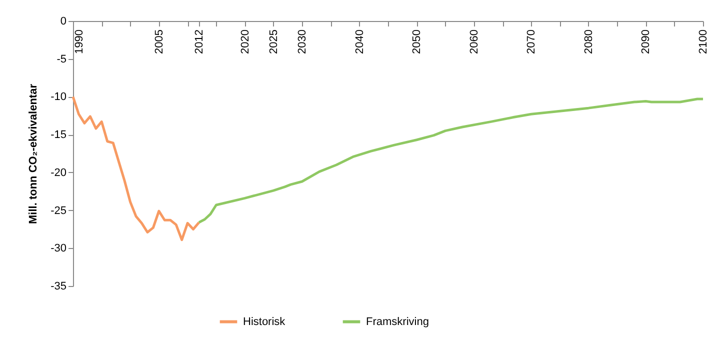  I want to click on x-tick-label: 1990, so click(80, 42).